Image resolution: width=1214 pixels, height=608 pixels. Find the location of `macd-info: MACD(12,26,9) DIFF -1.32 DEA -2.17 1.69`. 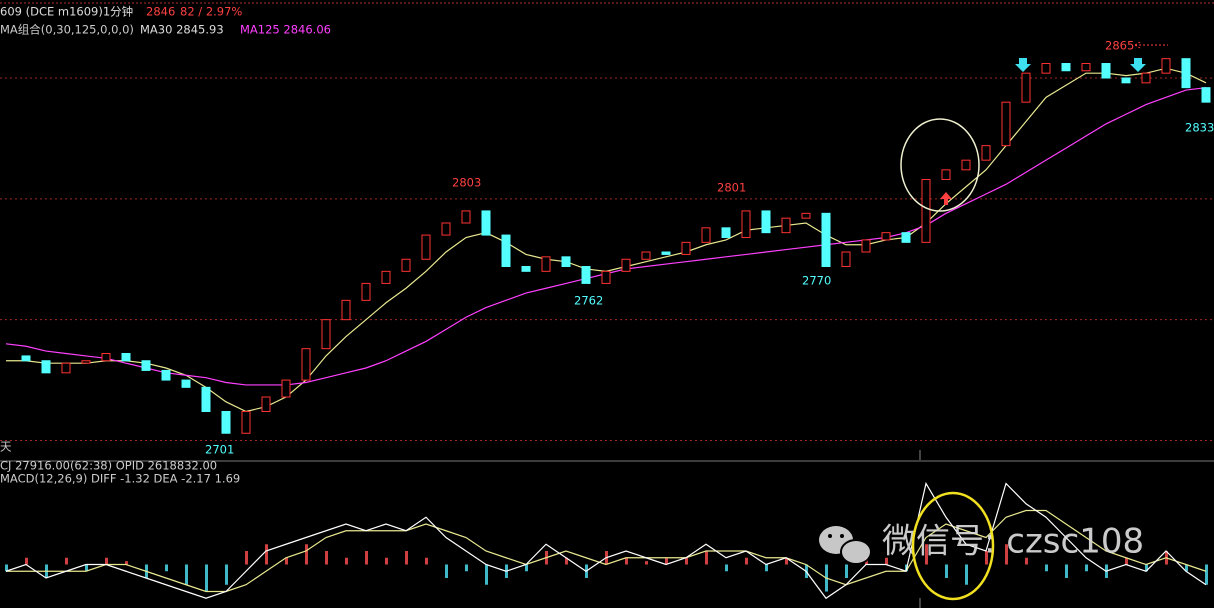

macd-info: MACD(12,26,9) DIFF -1.32 DEA -2.17 1.69 is located at coordinates (120, 479).